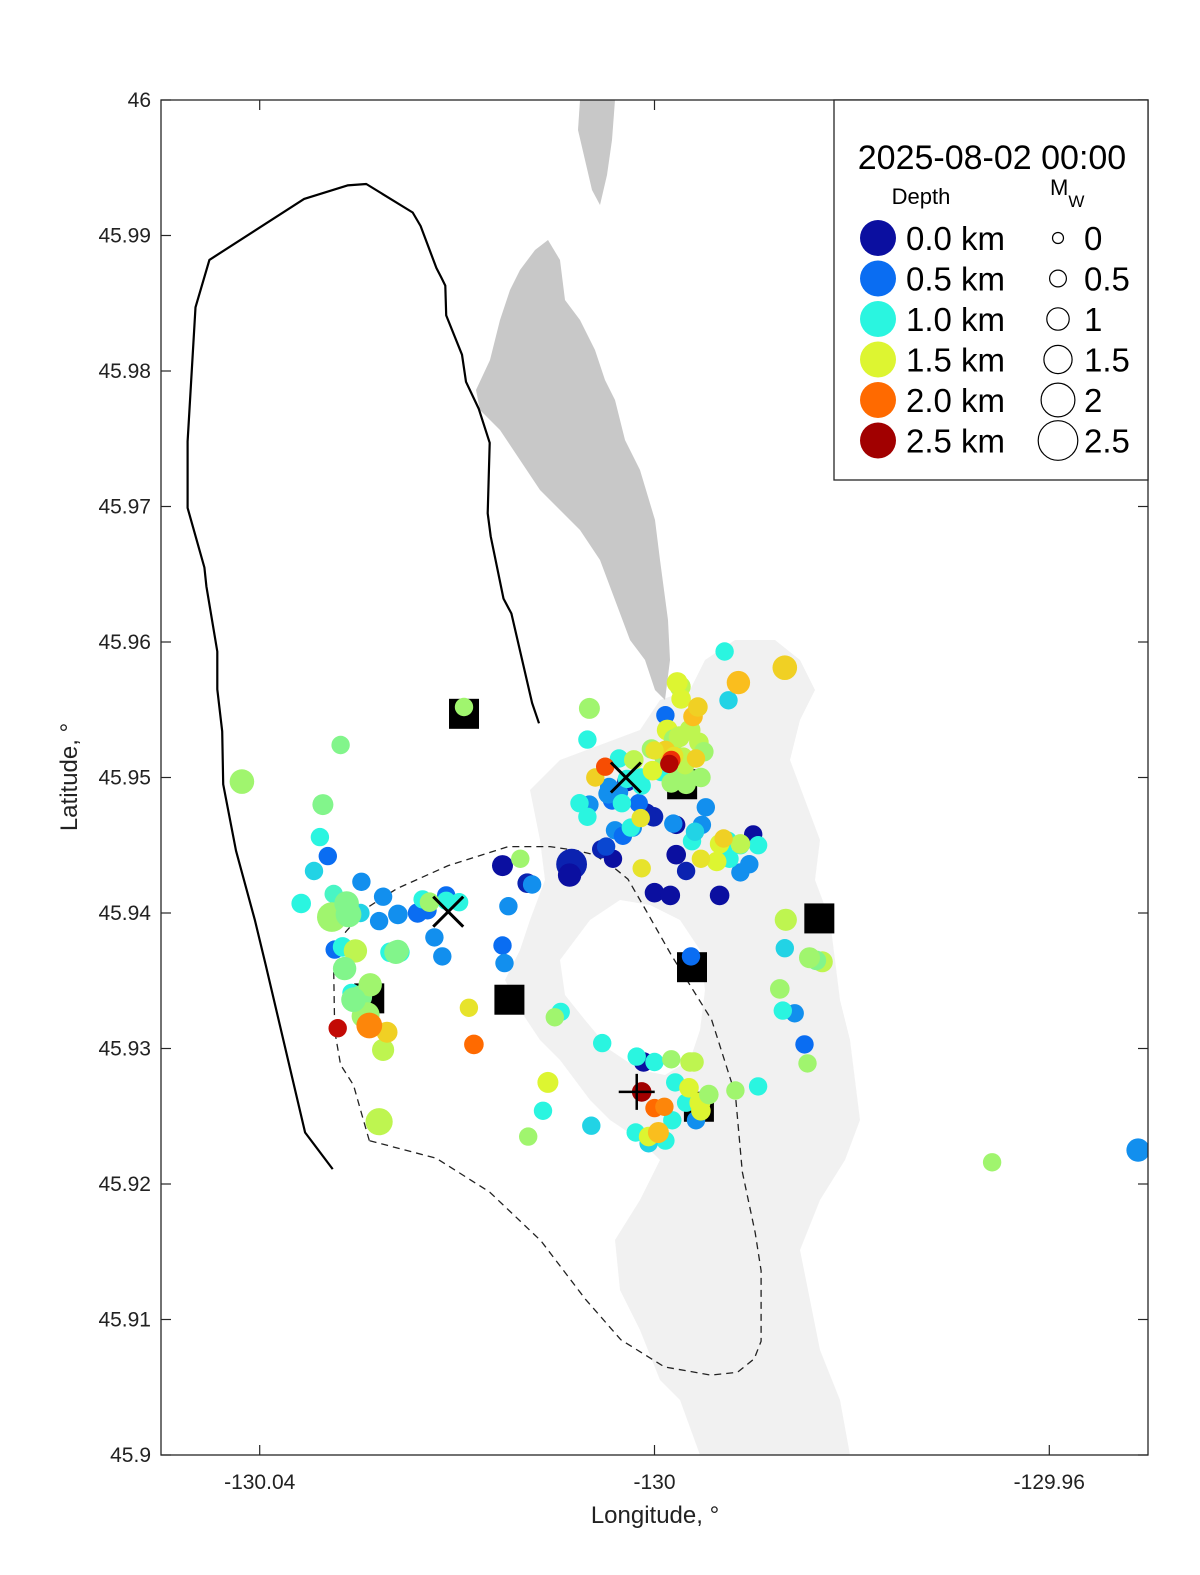 This screenshot has width=1200, height=1575. Describe the element at coordinates (921, 196) in the screenshot. I see `legend-depth-header: Depth` at that location.